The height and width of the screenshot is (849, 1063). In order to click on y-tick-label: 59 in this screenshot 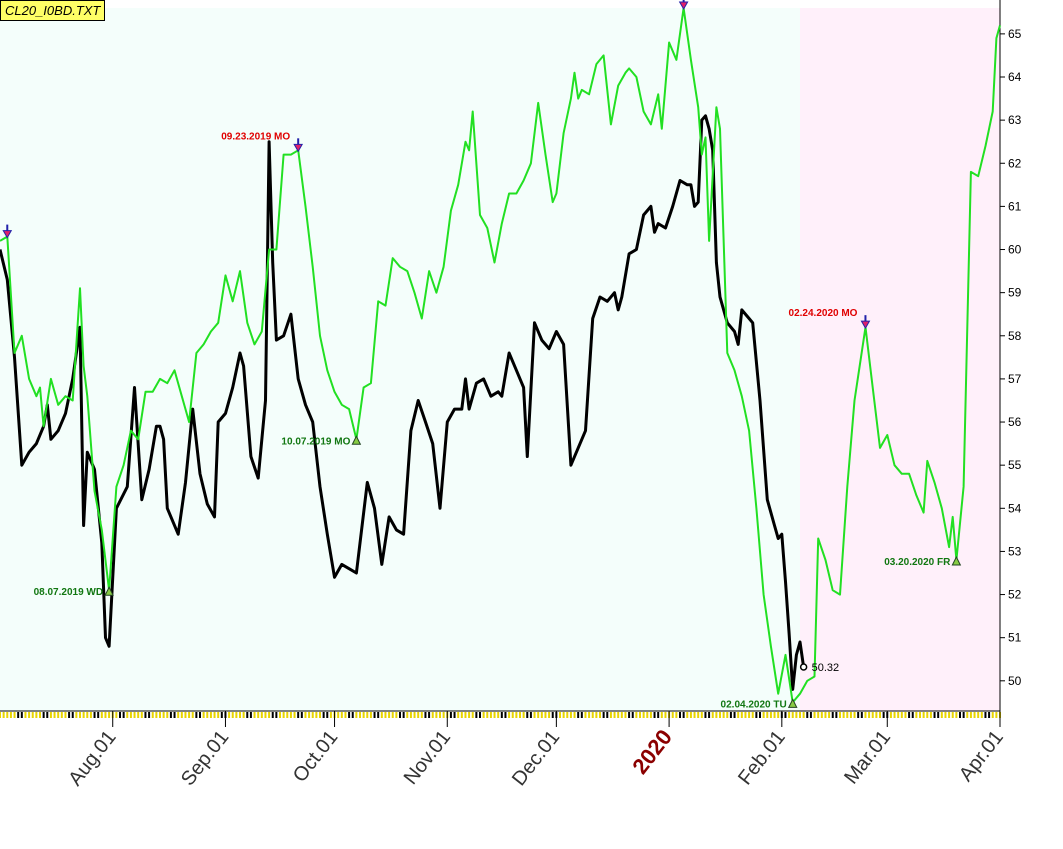, I will do `click(1015, 293)`.